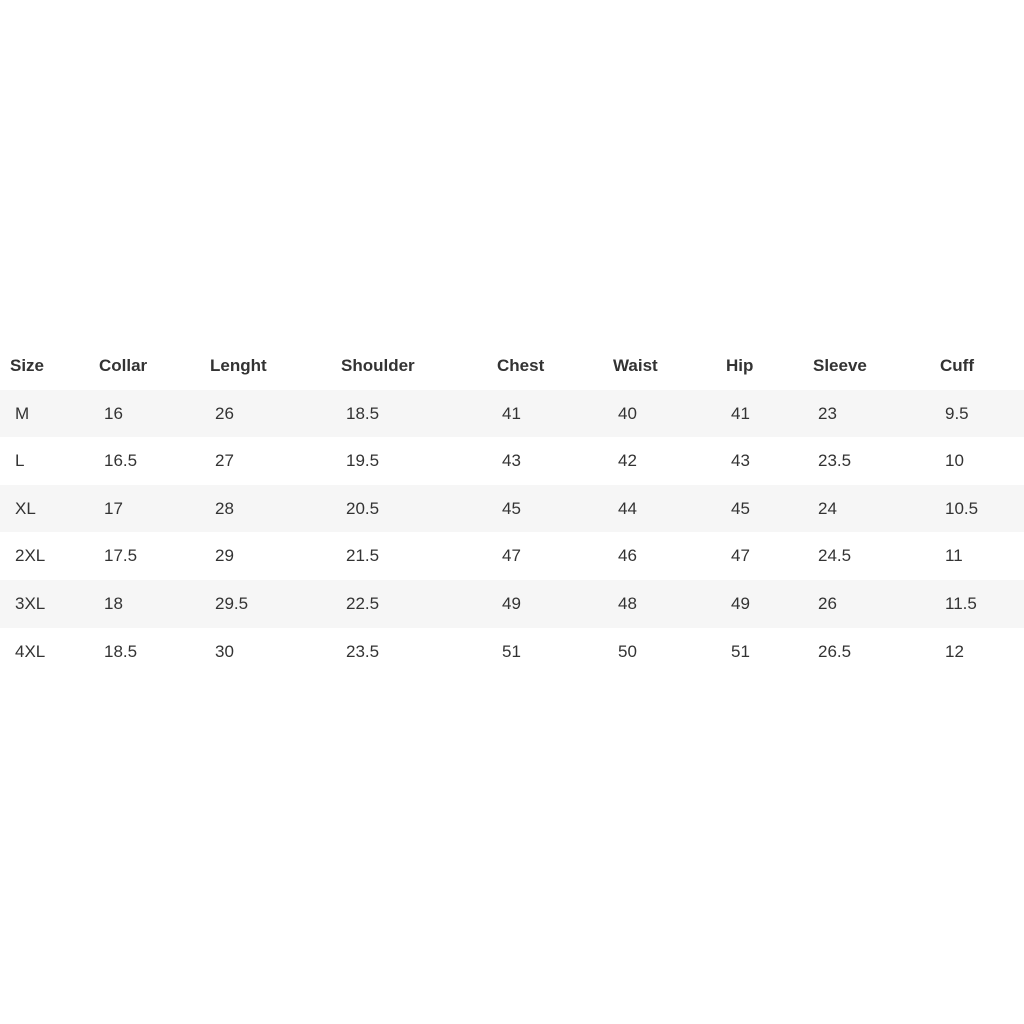  I want to click on cell-shoulder: 22.5, so click(363, 603).